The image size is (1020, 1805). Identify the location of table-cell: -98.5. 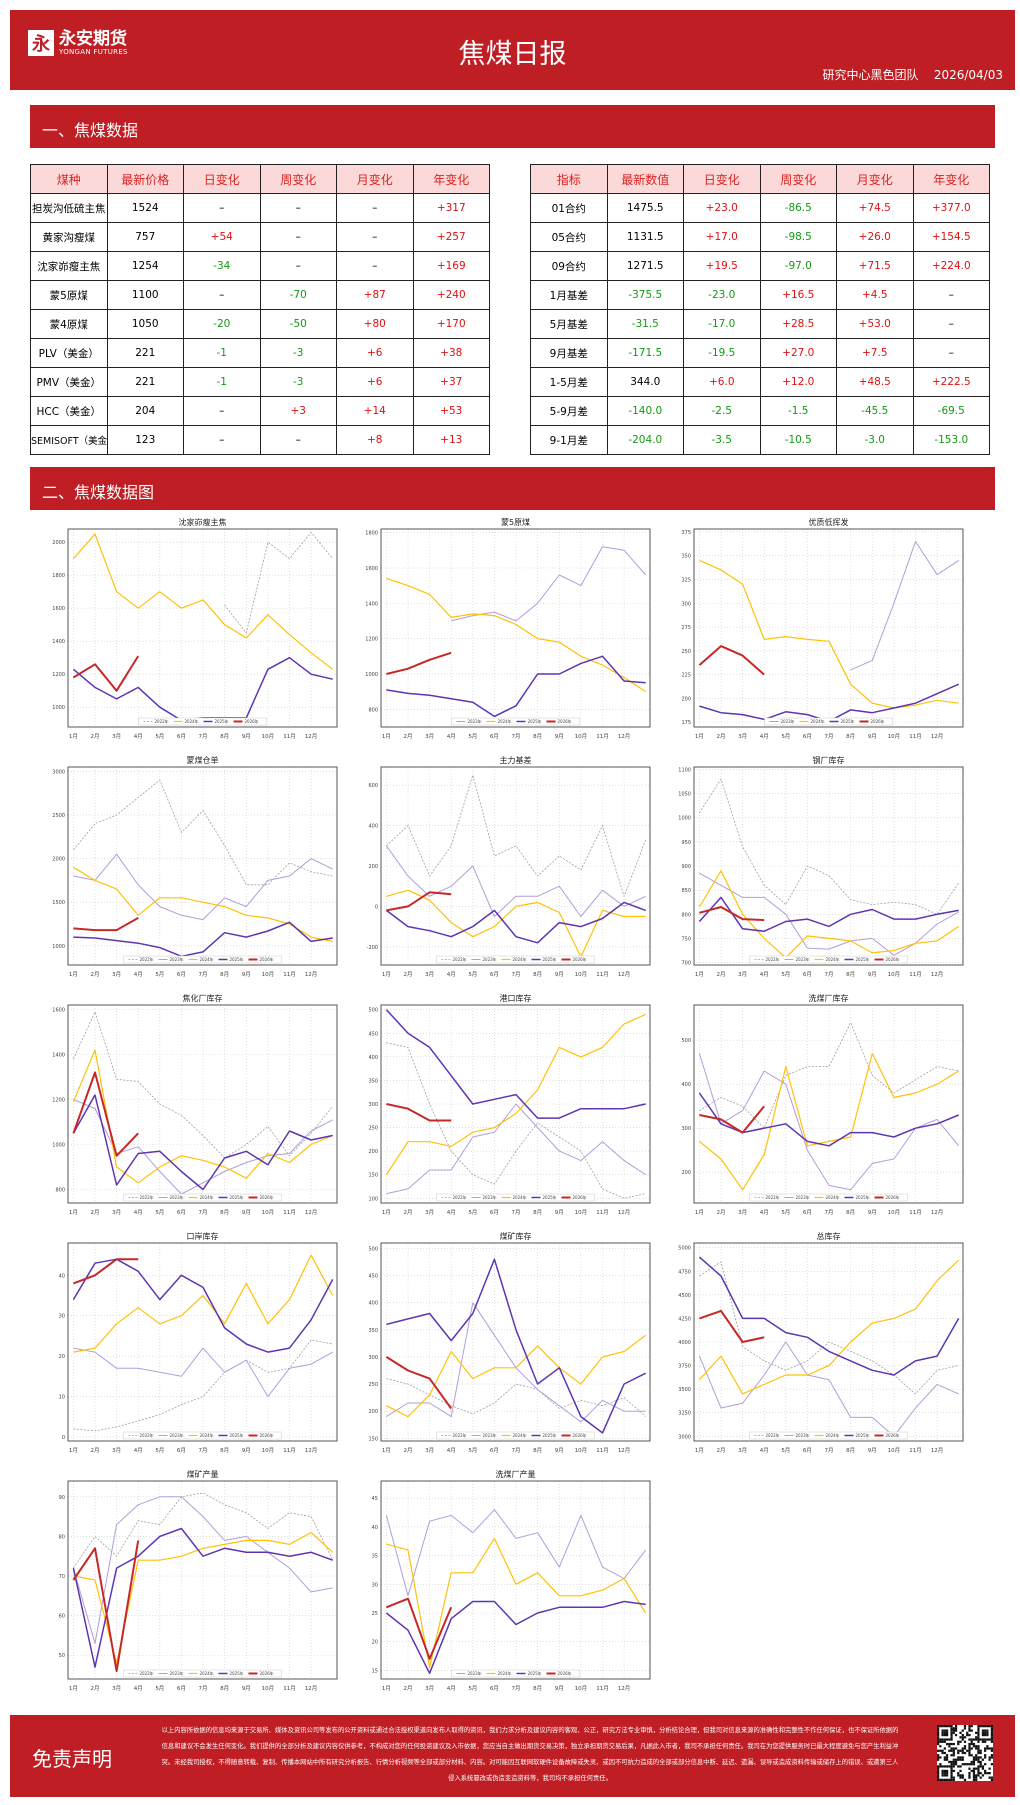
(798, 237).